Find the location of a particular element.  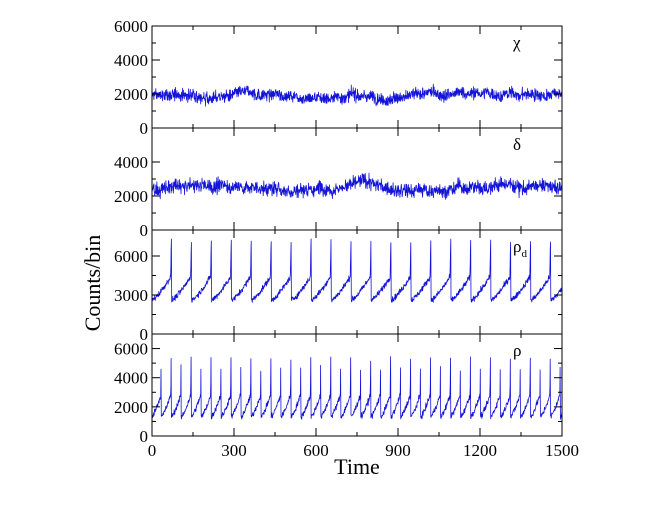

x-axis: 0 300 600 900 1200 1500 is located at coordinates (363, 450).